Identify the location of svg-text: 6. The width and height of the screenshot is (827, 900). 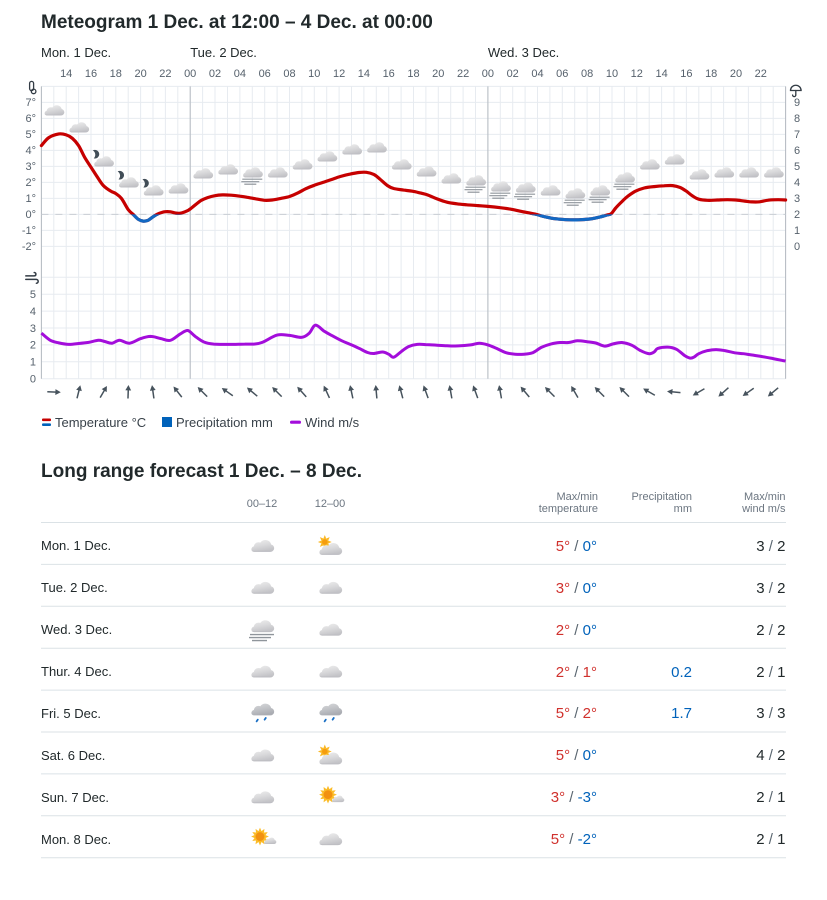
(797, 151).